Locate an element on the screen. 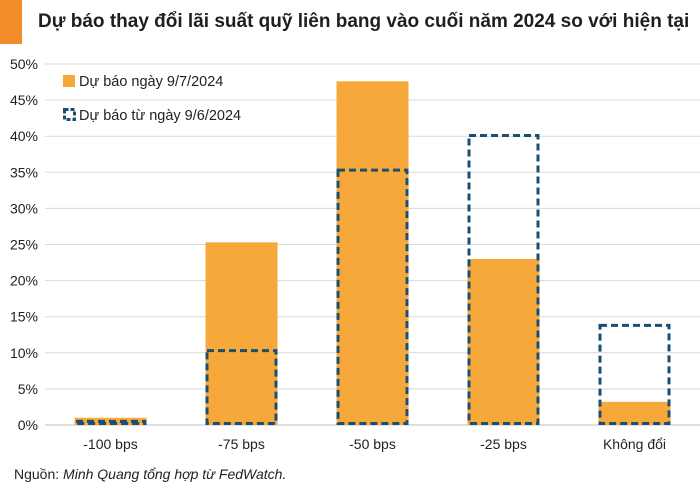 This screenshot has width=700, height=490. x-tick-label: -50 bps is located at coordinates (372, 444).